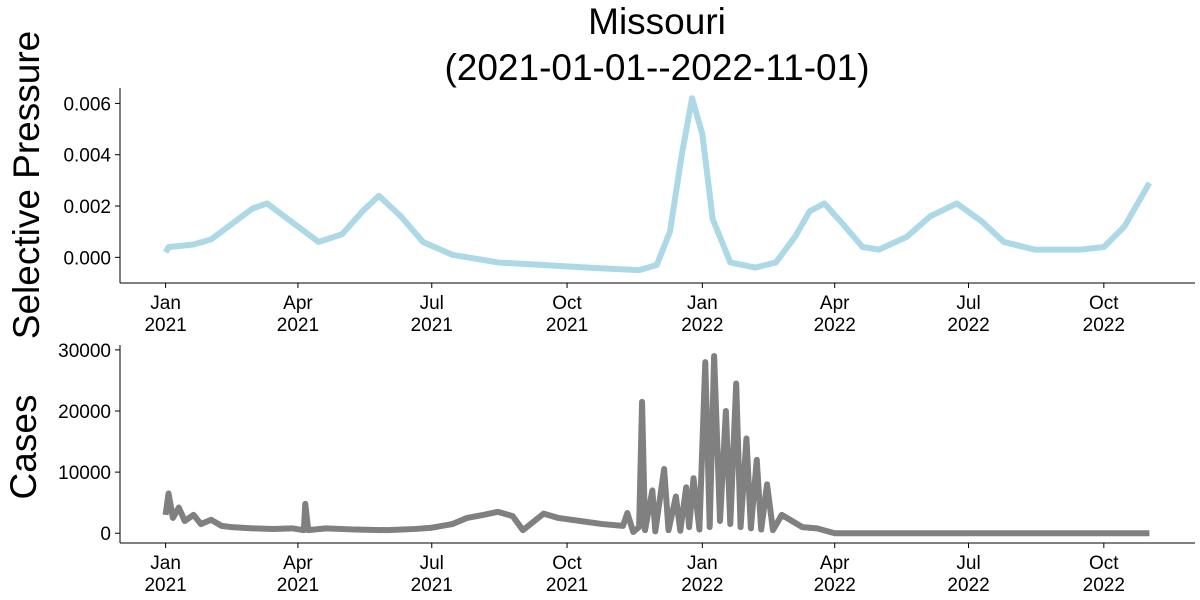  I want to click on y-tick-label: 0, so click(105, 534).